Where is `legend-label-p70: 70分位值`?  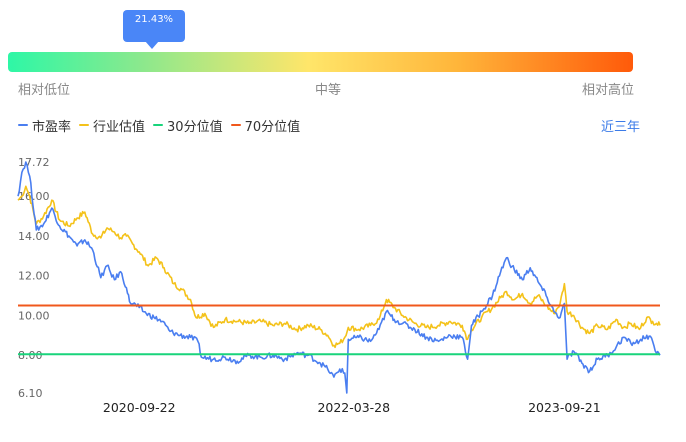
legend-label-p70: 70分位值 is located at coordinates (272, 127).